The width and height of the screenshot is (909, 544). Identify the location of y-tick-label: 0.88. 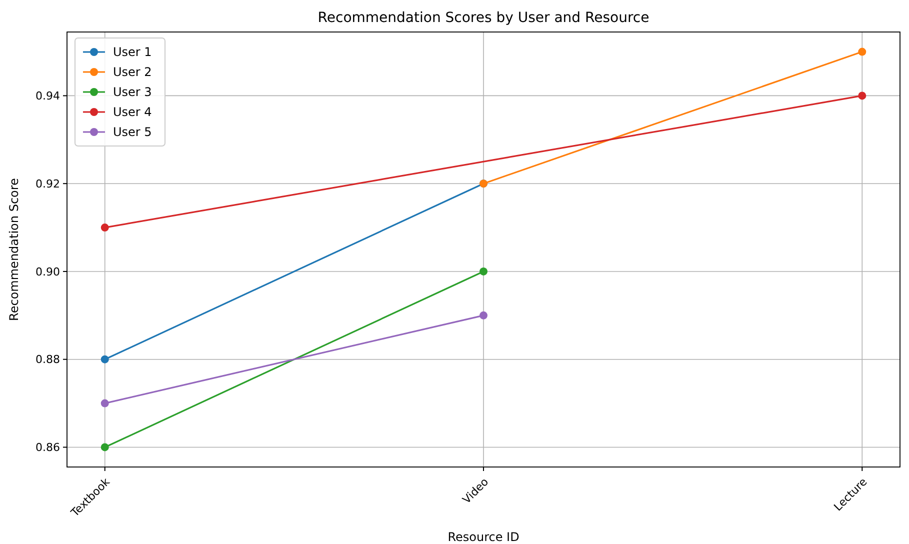
(48, 359).